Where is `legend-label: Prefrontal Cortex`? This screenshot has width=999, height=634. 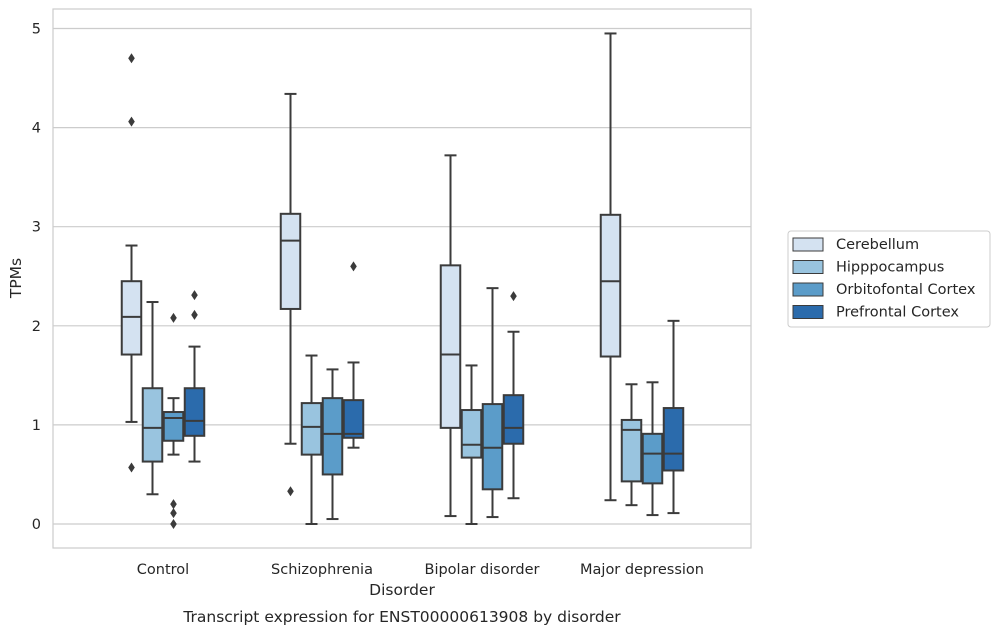
legend-label: Prefrontal Cortex is located at coordinates (897, 313).